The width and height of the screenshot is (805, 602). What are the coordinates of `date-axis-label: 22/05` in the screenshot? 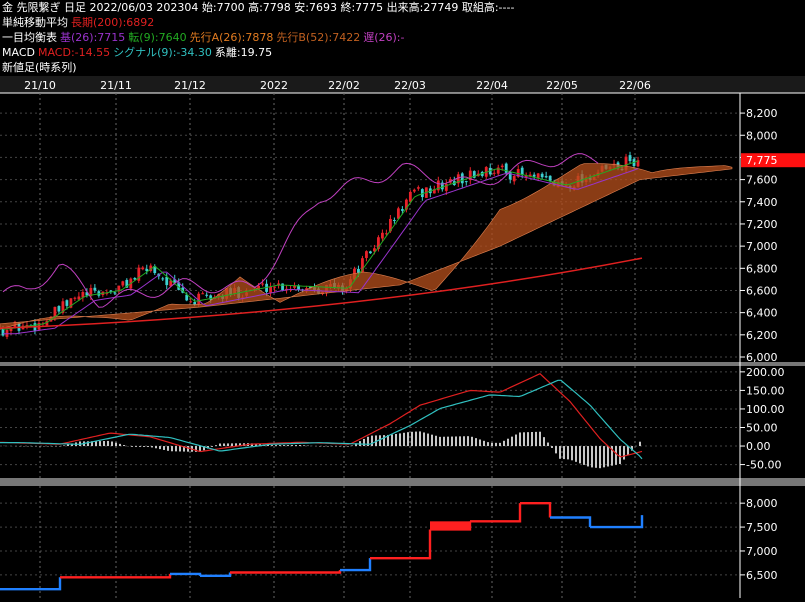 It's located at (562, 85).